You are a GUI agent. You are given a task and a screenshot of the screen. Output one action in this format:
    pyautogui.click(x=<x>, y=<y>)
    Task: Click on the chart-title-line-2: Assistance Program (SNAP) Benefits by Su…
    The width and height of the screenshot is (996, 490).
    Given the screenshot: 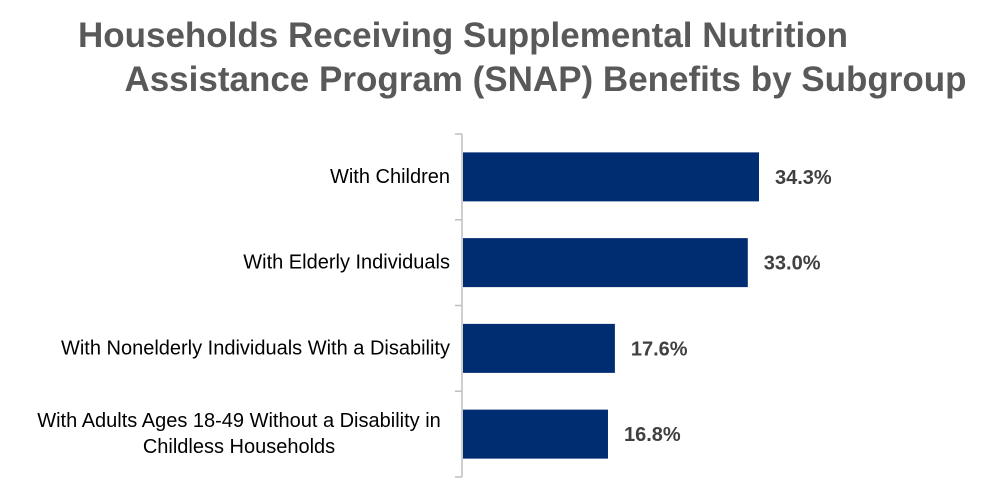 What is the action you would take?
    pyautogui.click(x=545, y=79)
    